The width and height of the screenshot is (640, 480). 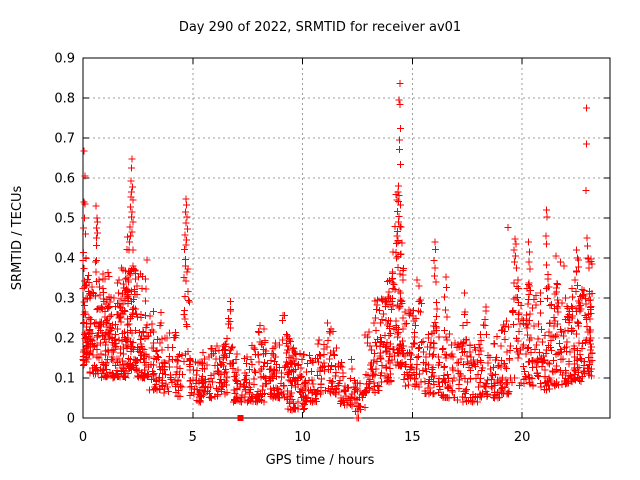 What do you see at coordinates (64, 59) in the screenshot?
I see `y-tick-label: 0.9` at bounding box center [64, 59].